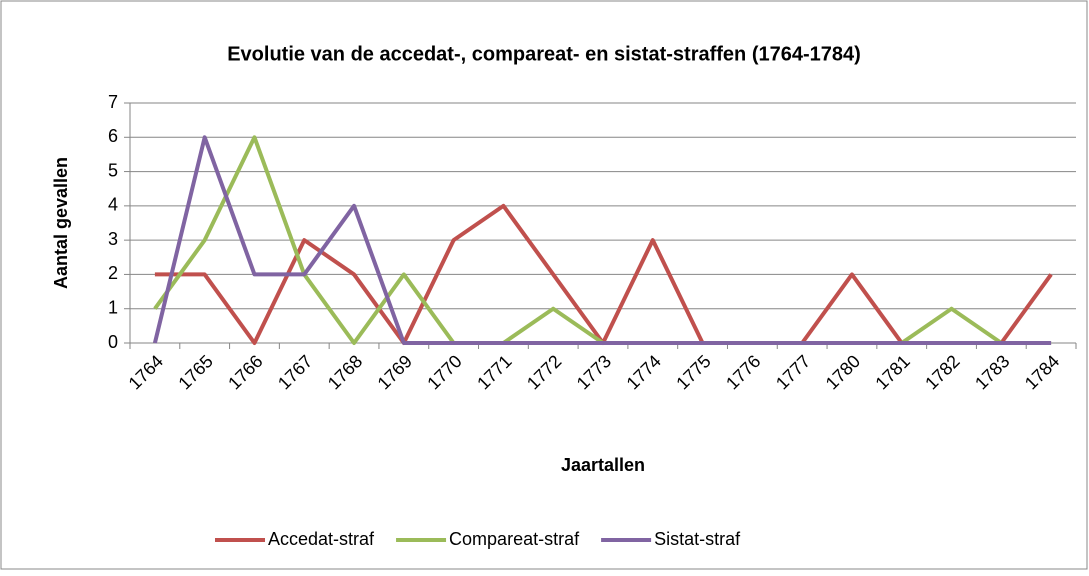  Describe the element at coordinates (113, 342) in the screenshot. I see `y-tick-label: 0` at that location.